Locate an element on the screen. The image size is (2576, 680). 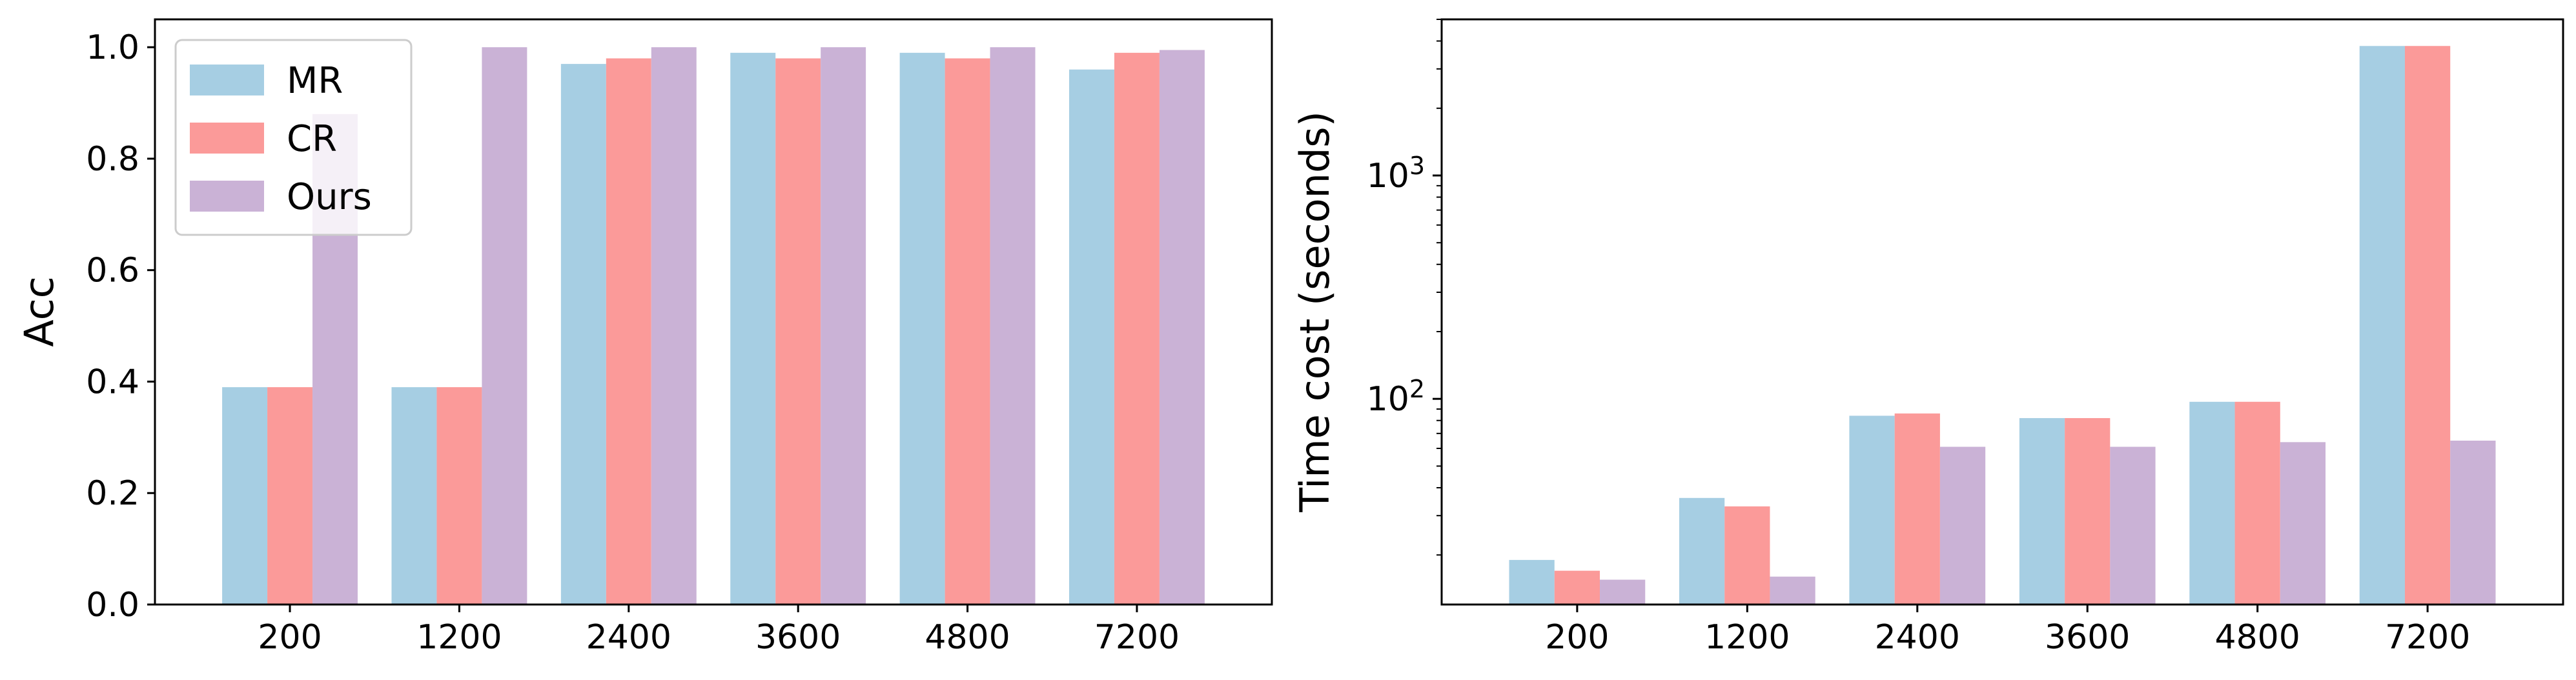
y-tick-label: 0.2 is located at coordinates (113, 494).